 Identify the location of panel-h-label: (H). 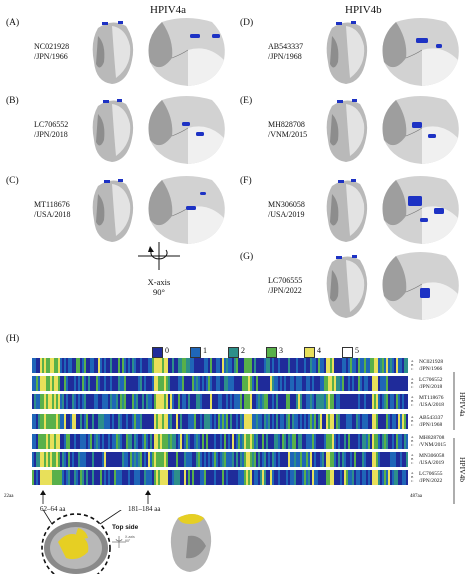
(13, 339).